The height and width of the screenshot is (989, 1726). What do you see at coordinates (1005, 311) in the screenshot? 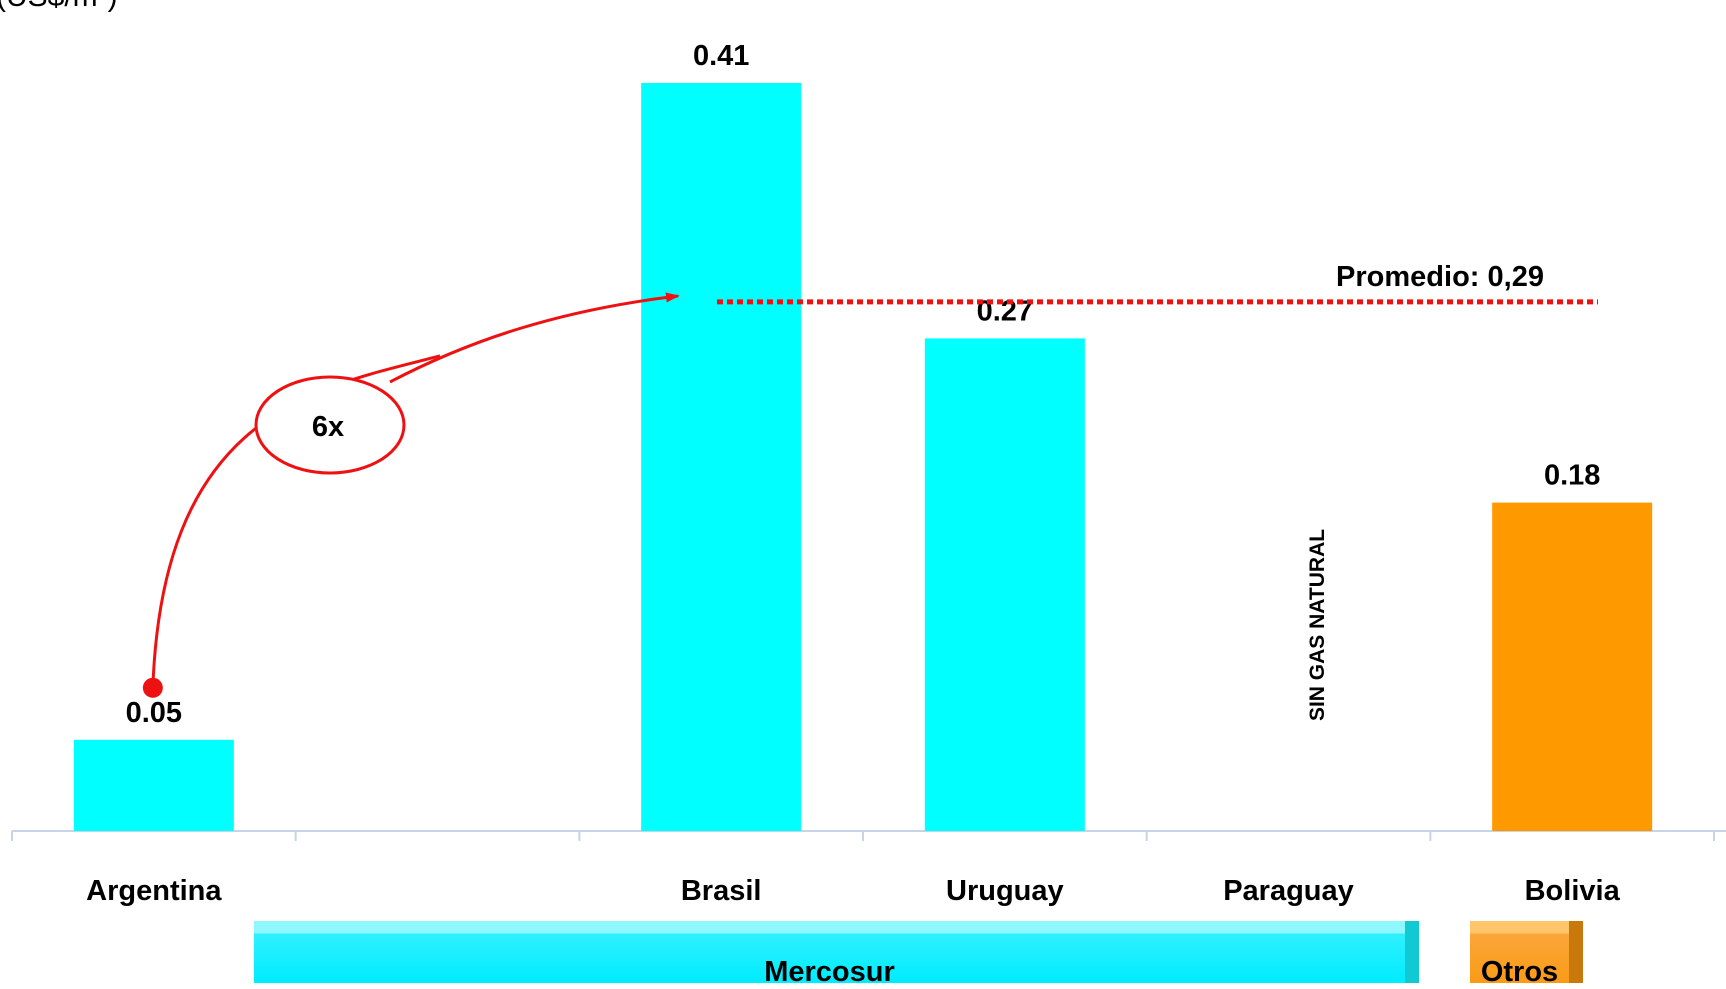
I see `value-label-uruguay: 0.27` at bounding box center [1005, 311].